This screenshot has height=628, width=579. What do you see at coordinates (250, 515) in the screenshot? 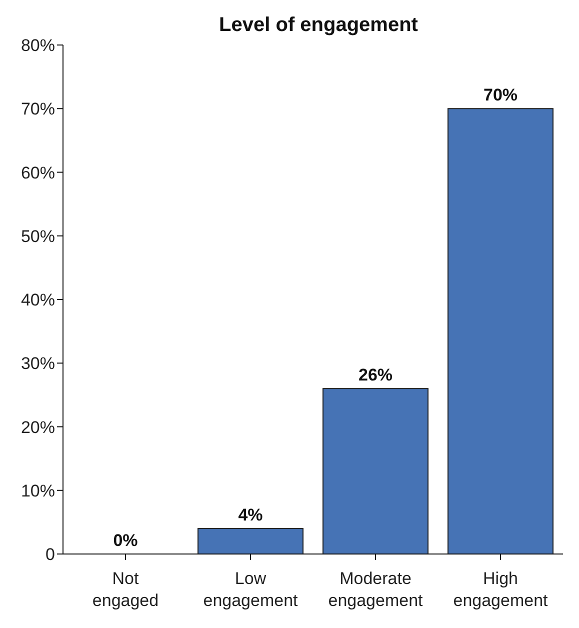
I see `data-label: 4%` at bounding box center [250, 515].